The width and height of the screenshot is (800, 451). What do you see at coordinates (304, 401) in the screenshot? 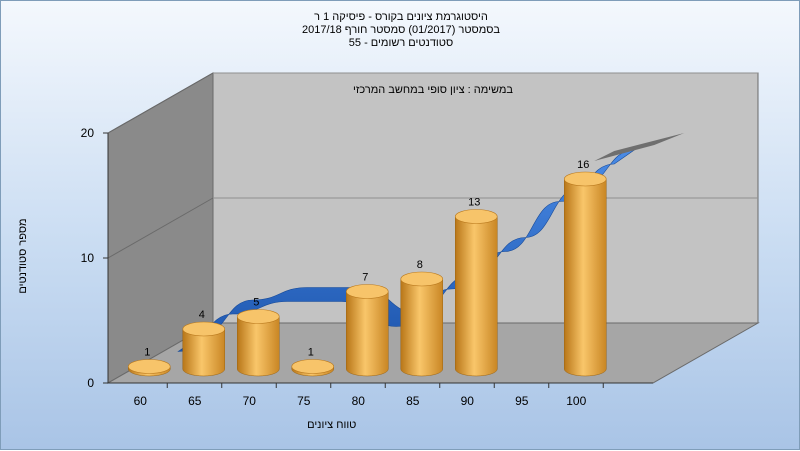
I see `x-tick-label-3: 75` at bounding box center [304, 401].